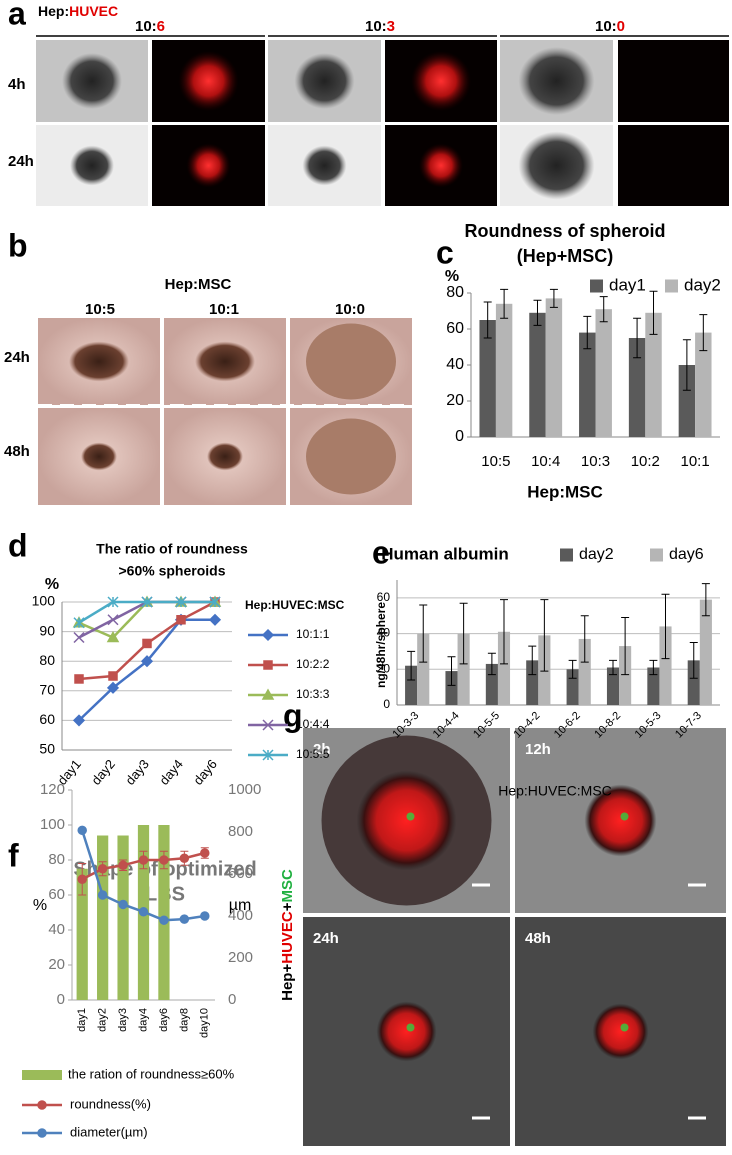 Image resolution: width=732 pixels, height=1155 pixels. I want to click on panel-letter: d, so click(18, 545).